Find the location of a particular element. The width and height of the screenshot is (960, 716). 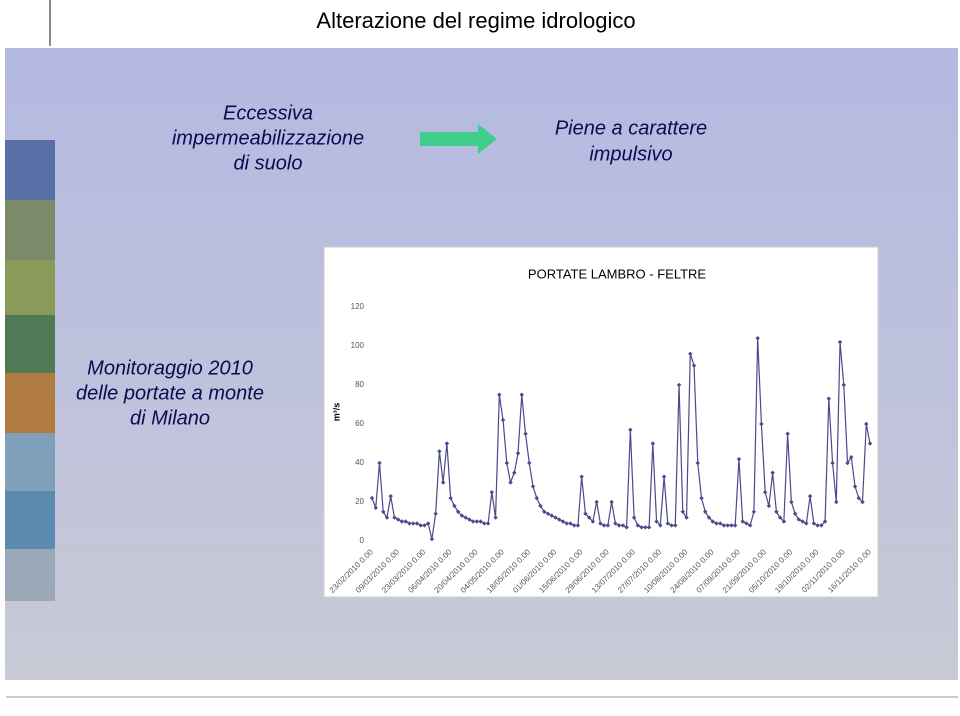

effect-line: impulsivo is located at coordinates (630, 154).